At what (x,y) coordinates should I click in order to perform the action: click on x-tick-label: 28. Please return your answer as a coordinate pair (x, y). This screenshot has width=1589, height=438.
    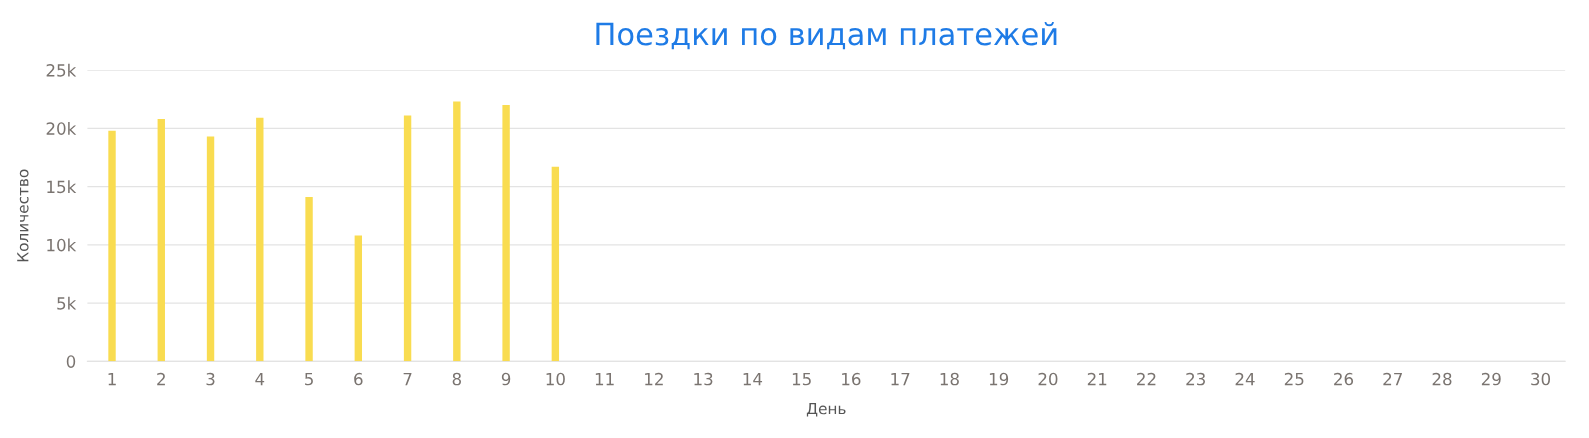
    Looking at the image, I should click on (1442, 379).